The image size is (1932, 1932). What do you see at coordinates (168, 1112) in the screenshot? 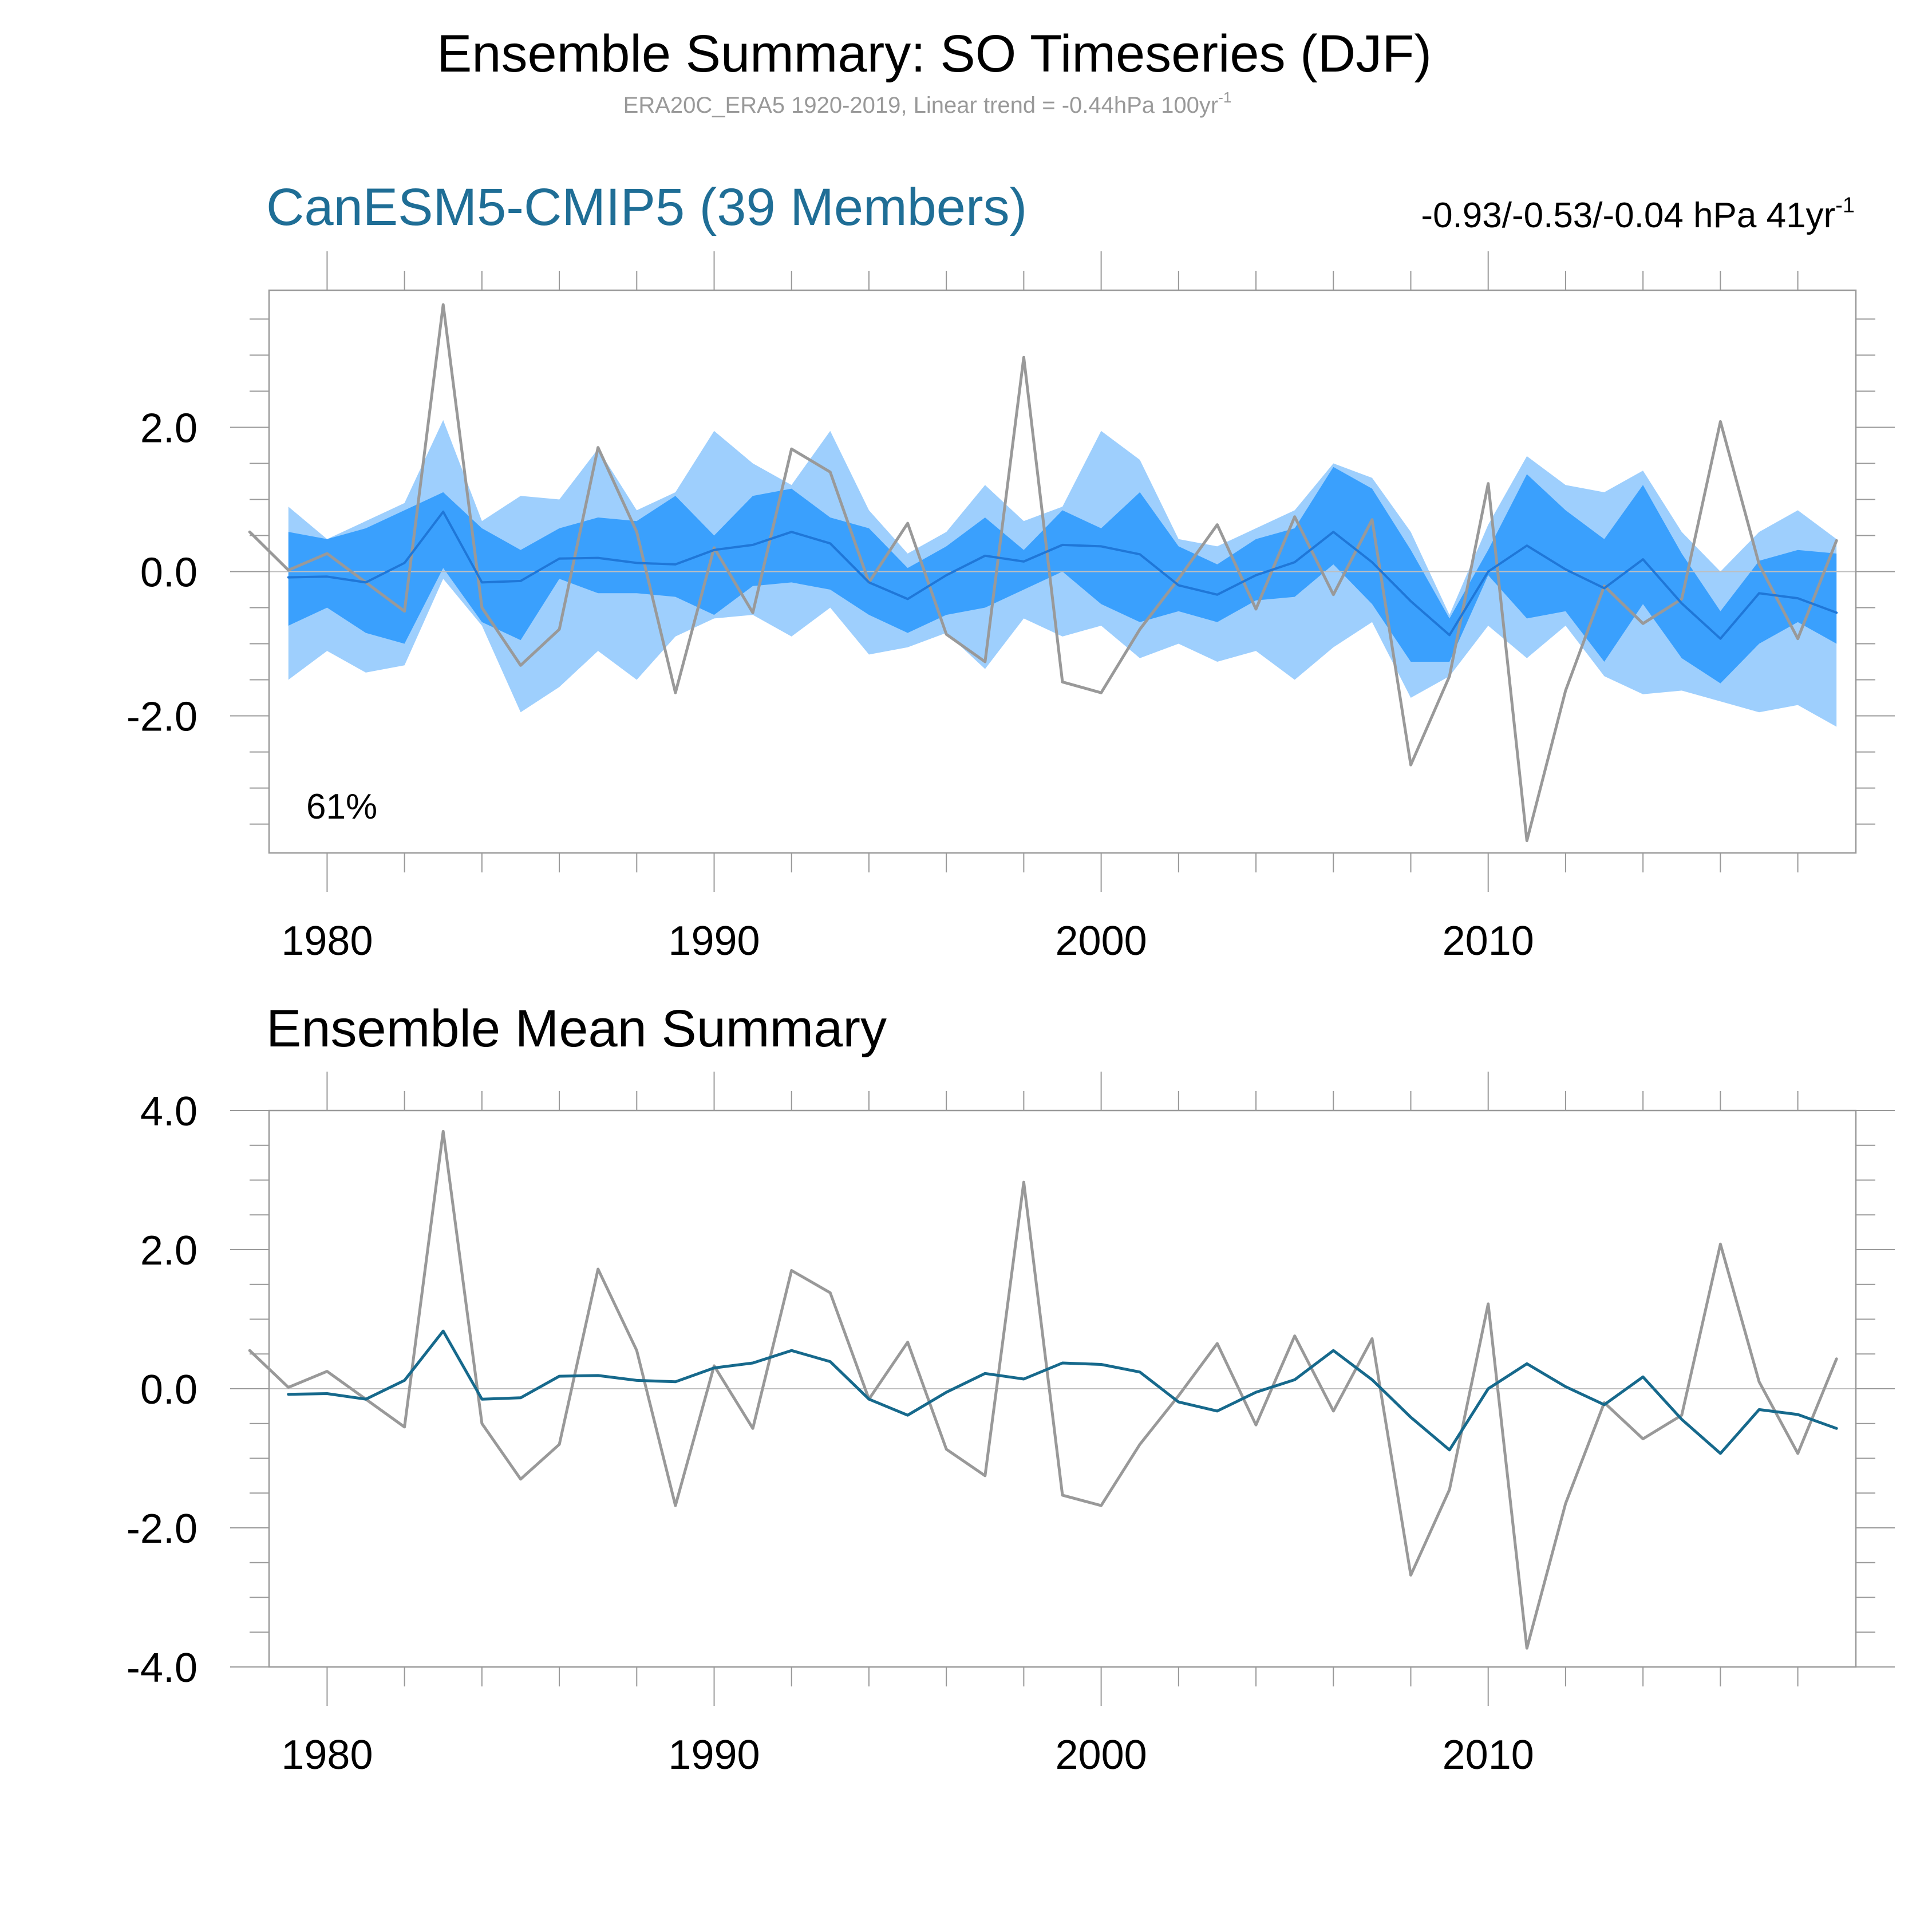
I see `y-tick-label: 4.0` at bounding box center [168, 1112].